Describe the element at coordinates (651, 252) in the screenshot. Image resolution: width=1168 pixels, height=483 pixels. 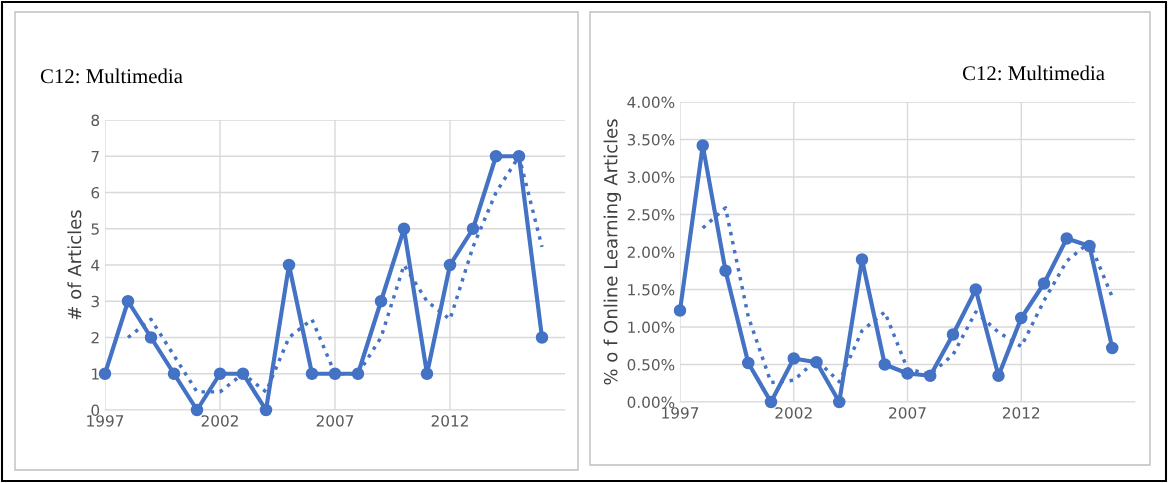
I see `y-tick-label: 2.00%` at that location.